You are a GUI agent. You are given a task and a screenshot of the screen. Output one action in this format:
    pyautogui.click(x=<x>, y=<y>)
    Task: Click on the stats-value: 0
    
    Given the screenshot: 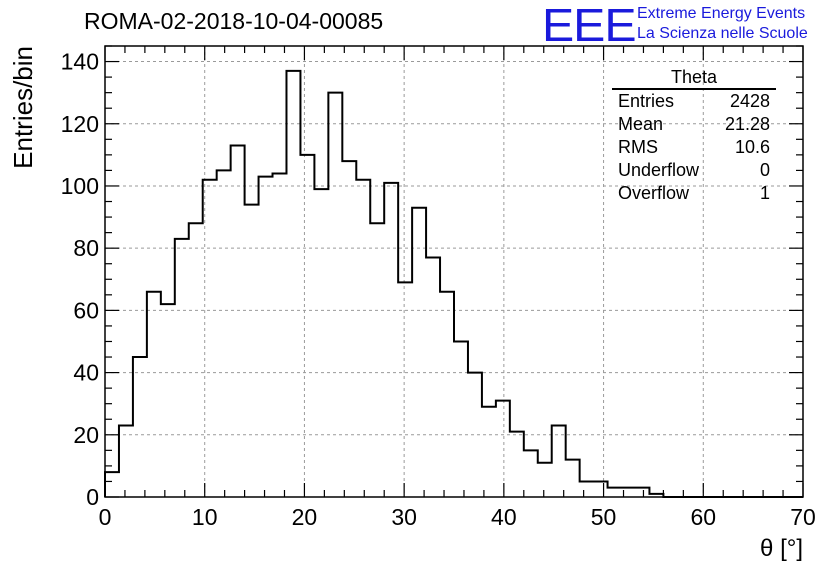 What is the action you would take?
    pyautogui.click(x=764, y=170)
    